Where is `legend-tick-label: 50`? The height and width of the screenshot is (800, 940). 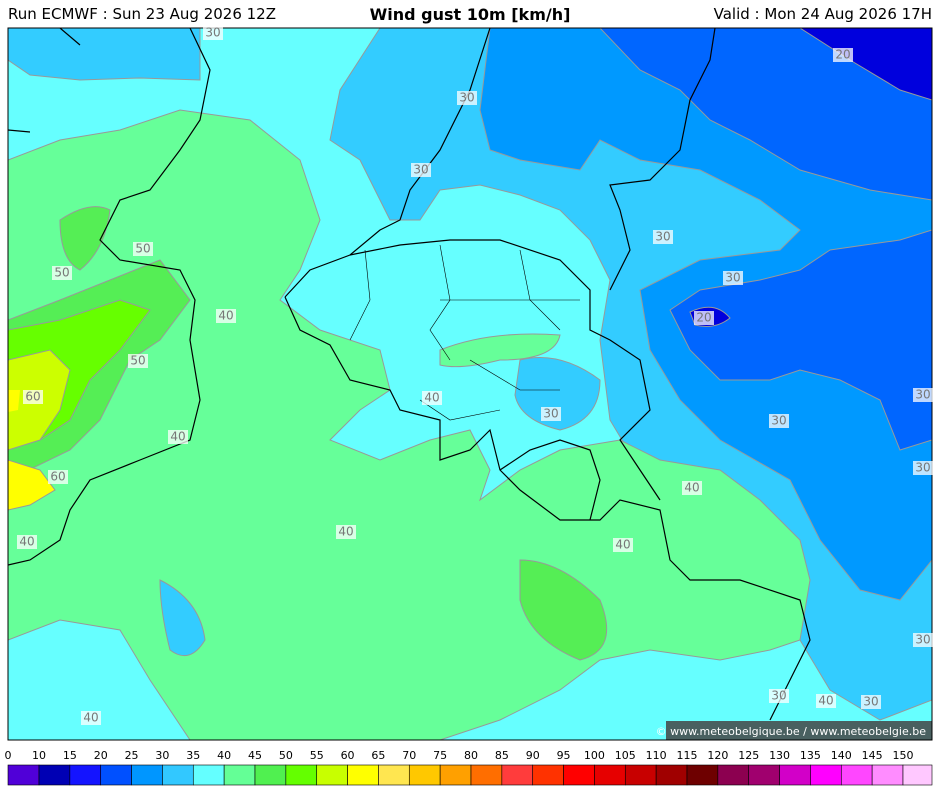
legend-tick-label: 50 is located at coordinates (286, 755).